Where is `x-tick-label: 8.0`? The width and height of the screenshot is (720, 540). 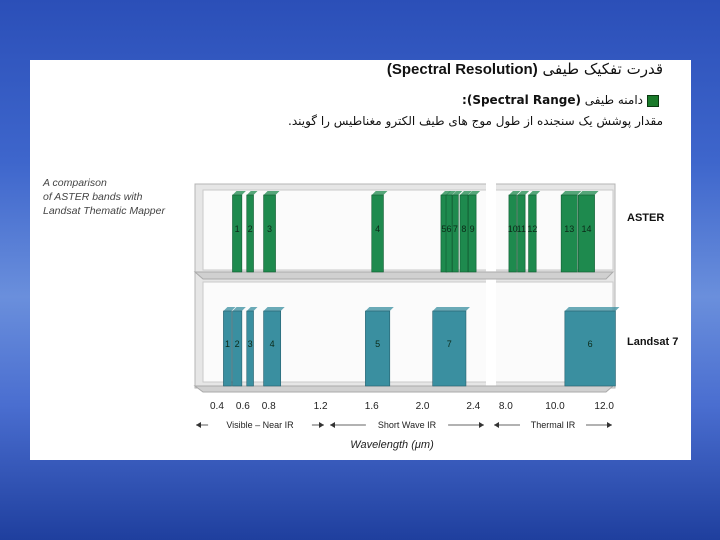 x-tick-label: 8.0 is located at coordinates (506, 406).